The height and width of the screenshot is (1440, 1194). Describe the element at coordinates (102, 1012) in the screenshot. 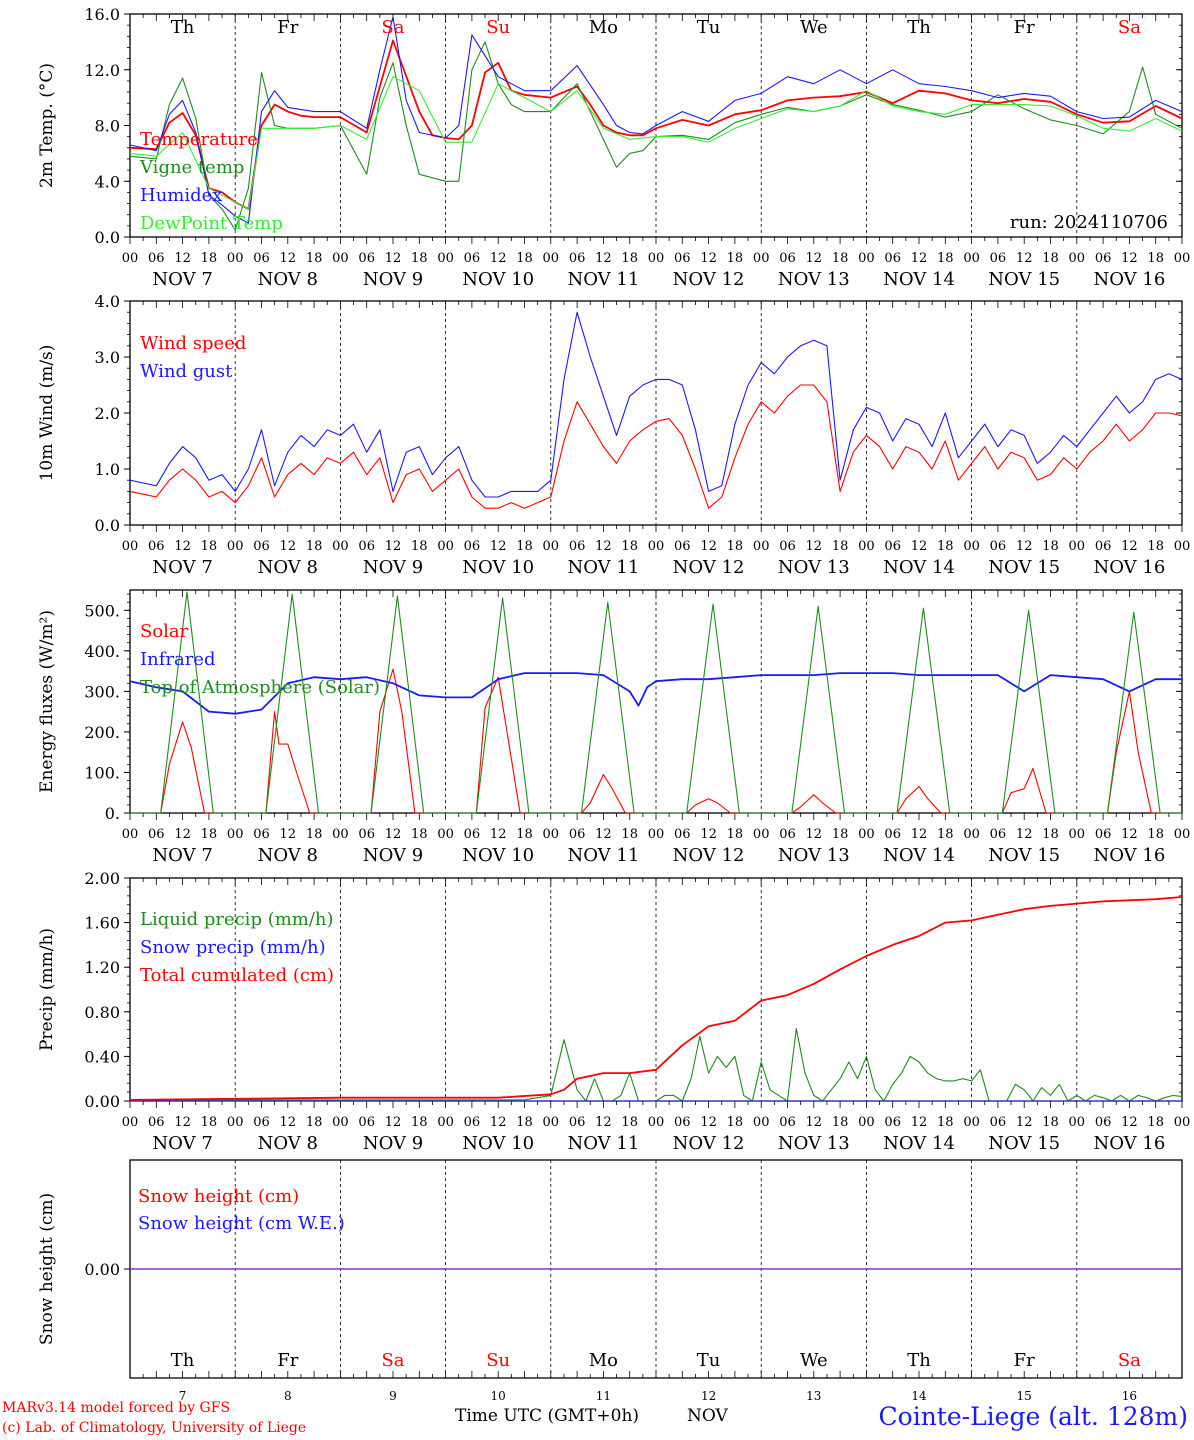

I see `y-tick-label: 0.80` at that location.